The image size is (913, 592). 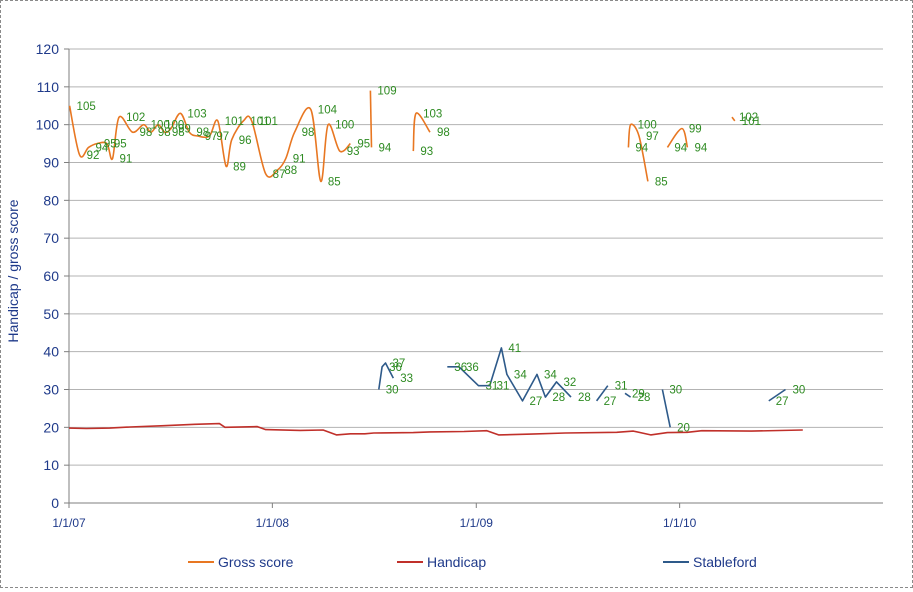 I want to click on y-tick-label: 70, so click(x=51, y=238).